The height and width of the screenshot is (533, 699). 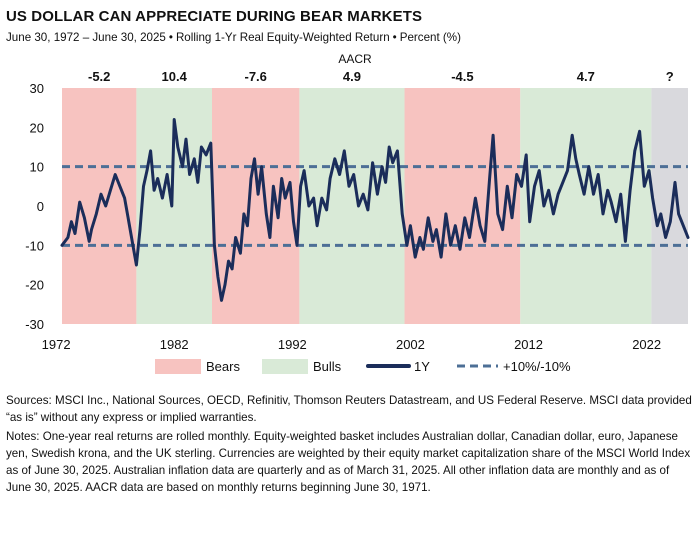 I want to click on x-axis: 1972 1982 1992 2002 2012 2022, so click(x=351, y=344).